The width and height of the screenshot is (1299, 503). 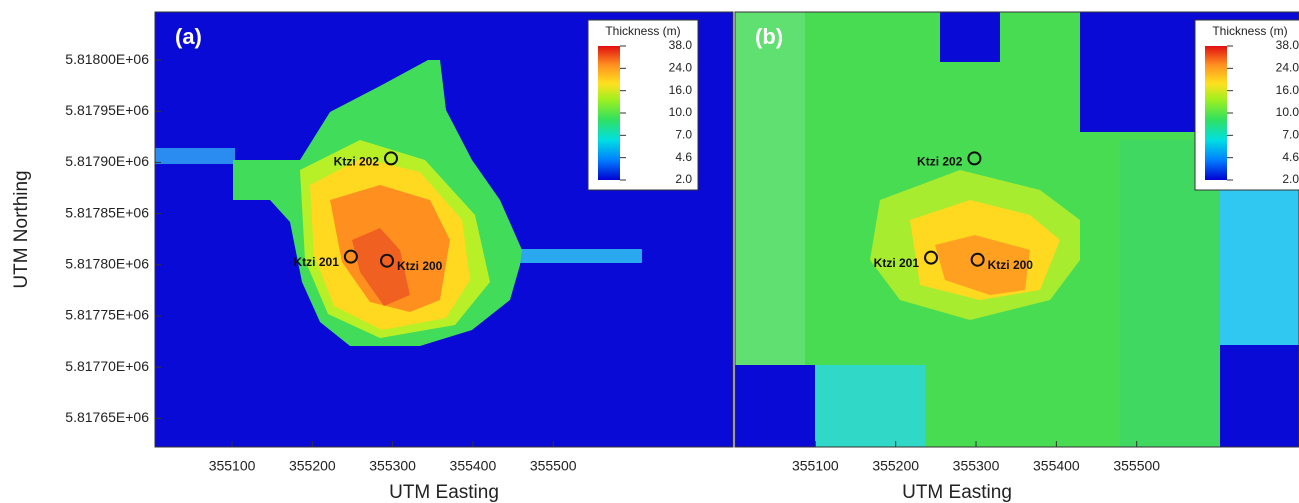 What do you see at coordinates (21, 229) in the screenshot?
I see `y-axis-title: UTM Northing` at bounding box center [21, 229].